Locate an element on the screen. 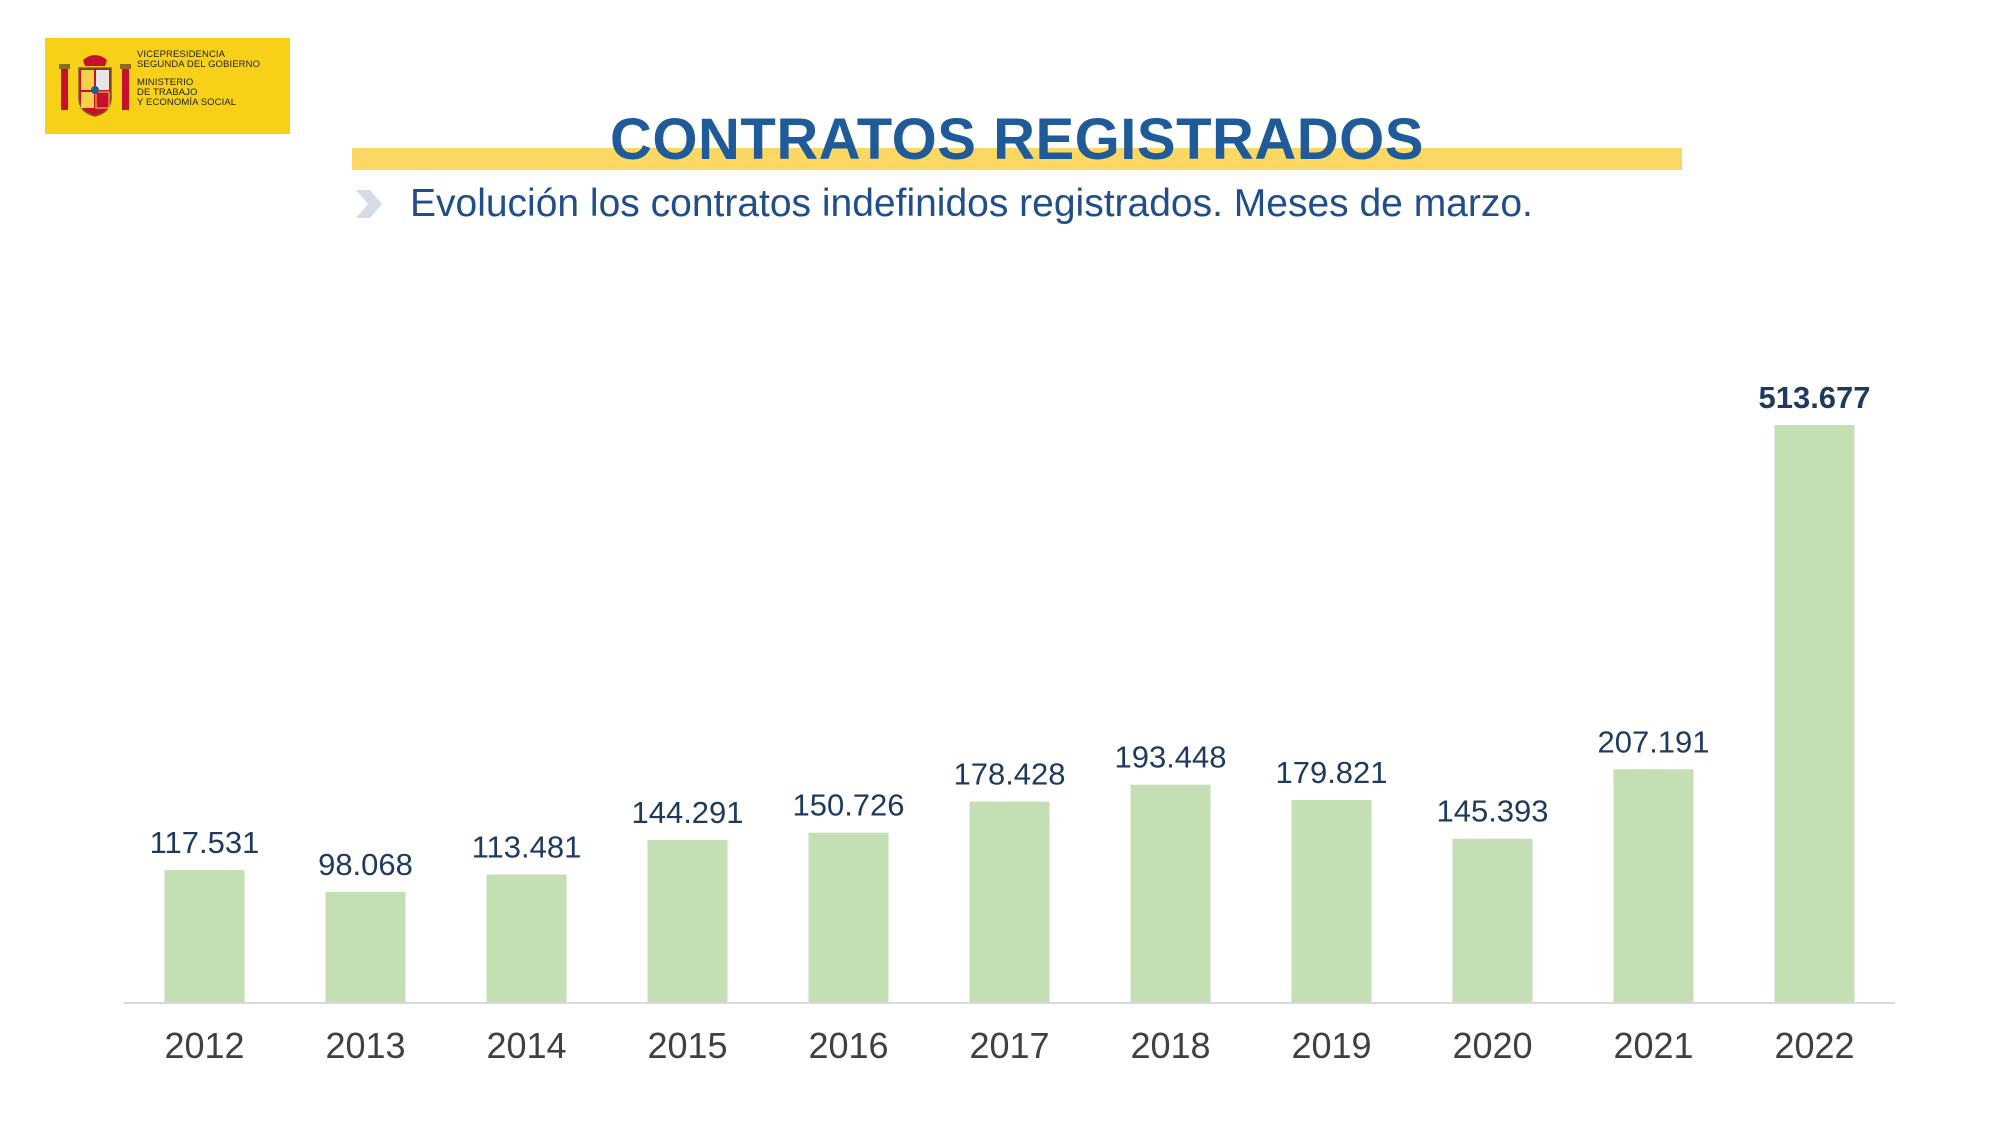  bar-2013 is located at coordinates (365, 946).